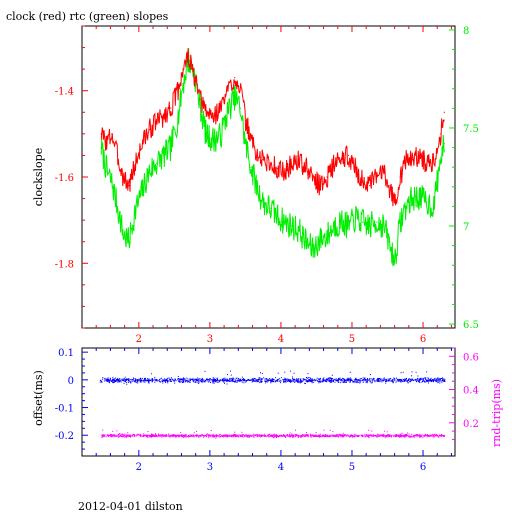 The height and width of the screenshot is (512, 512). What do you see at coordinates (352, 339) in the screenshot?
I see `x-tick-label: 5` at bounding box center [352, 339].